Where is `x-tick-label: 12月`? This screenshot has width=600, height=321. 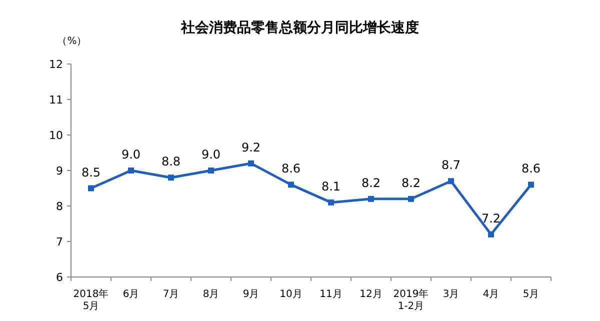 x-tick-label: 12月 is located at coordinates (371, 294).